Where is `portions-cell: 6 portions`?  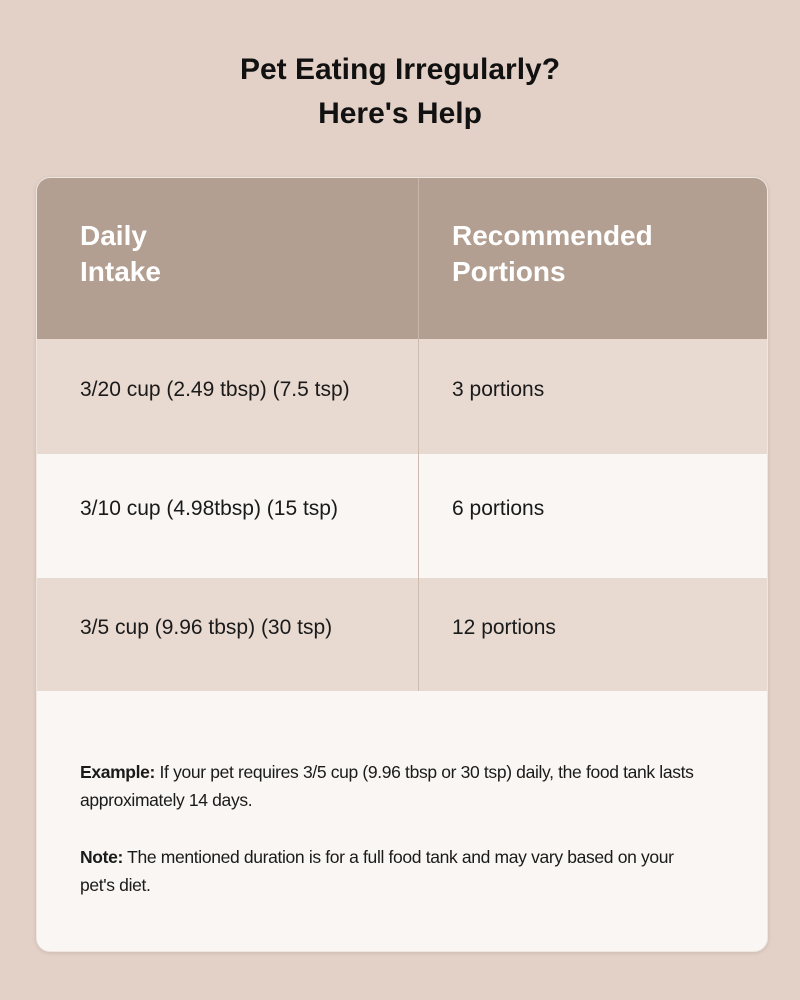 portions-cell: 6 portions is located at coordinates (498, 508).